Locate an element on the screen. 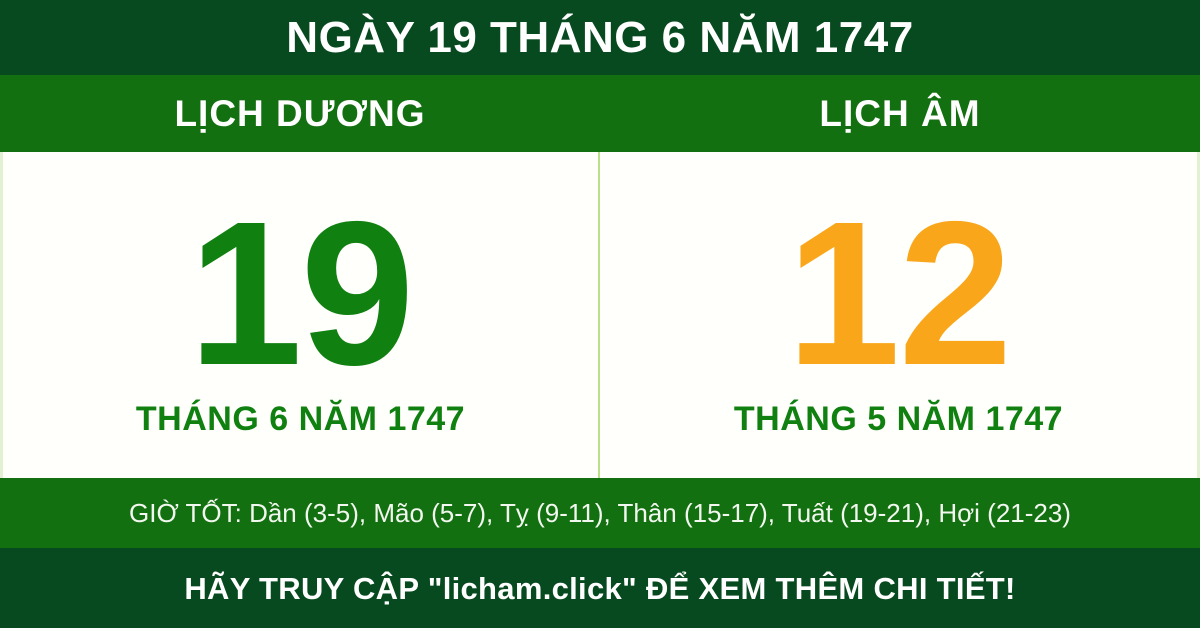 The width and height of the screenshot is (1200, 628). calendar-type-header: LỊCH DƯƠNG LỊCH ÂM is located at coordinates (600, 113).